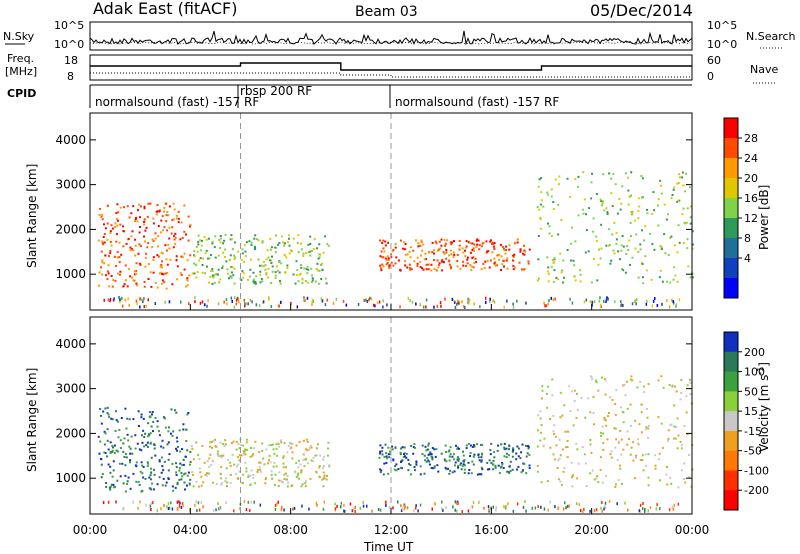 The height and width of the screenshot is (554, 800). I want to click on power-ylabel: Slant Range [km], so click(32, 216).